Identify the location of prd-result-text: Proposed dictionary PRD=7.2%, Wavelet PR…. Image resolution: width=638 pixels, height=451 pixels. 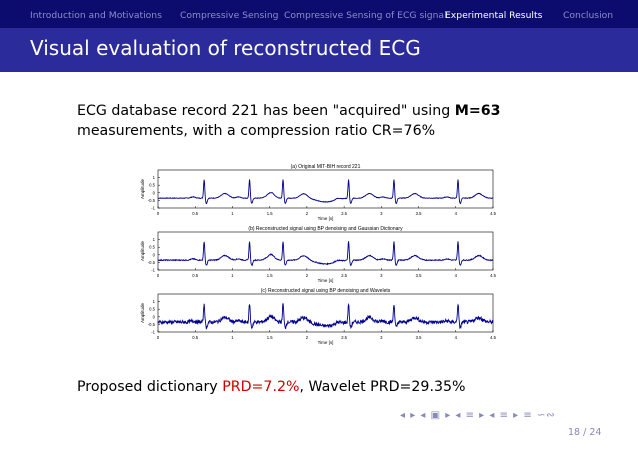
(271, 387).